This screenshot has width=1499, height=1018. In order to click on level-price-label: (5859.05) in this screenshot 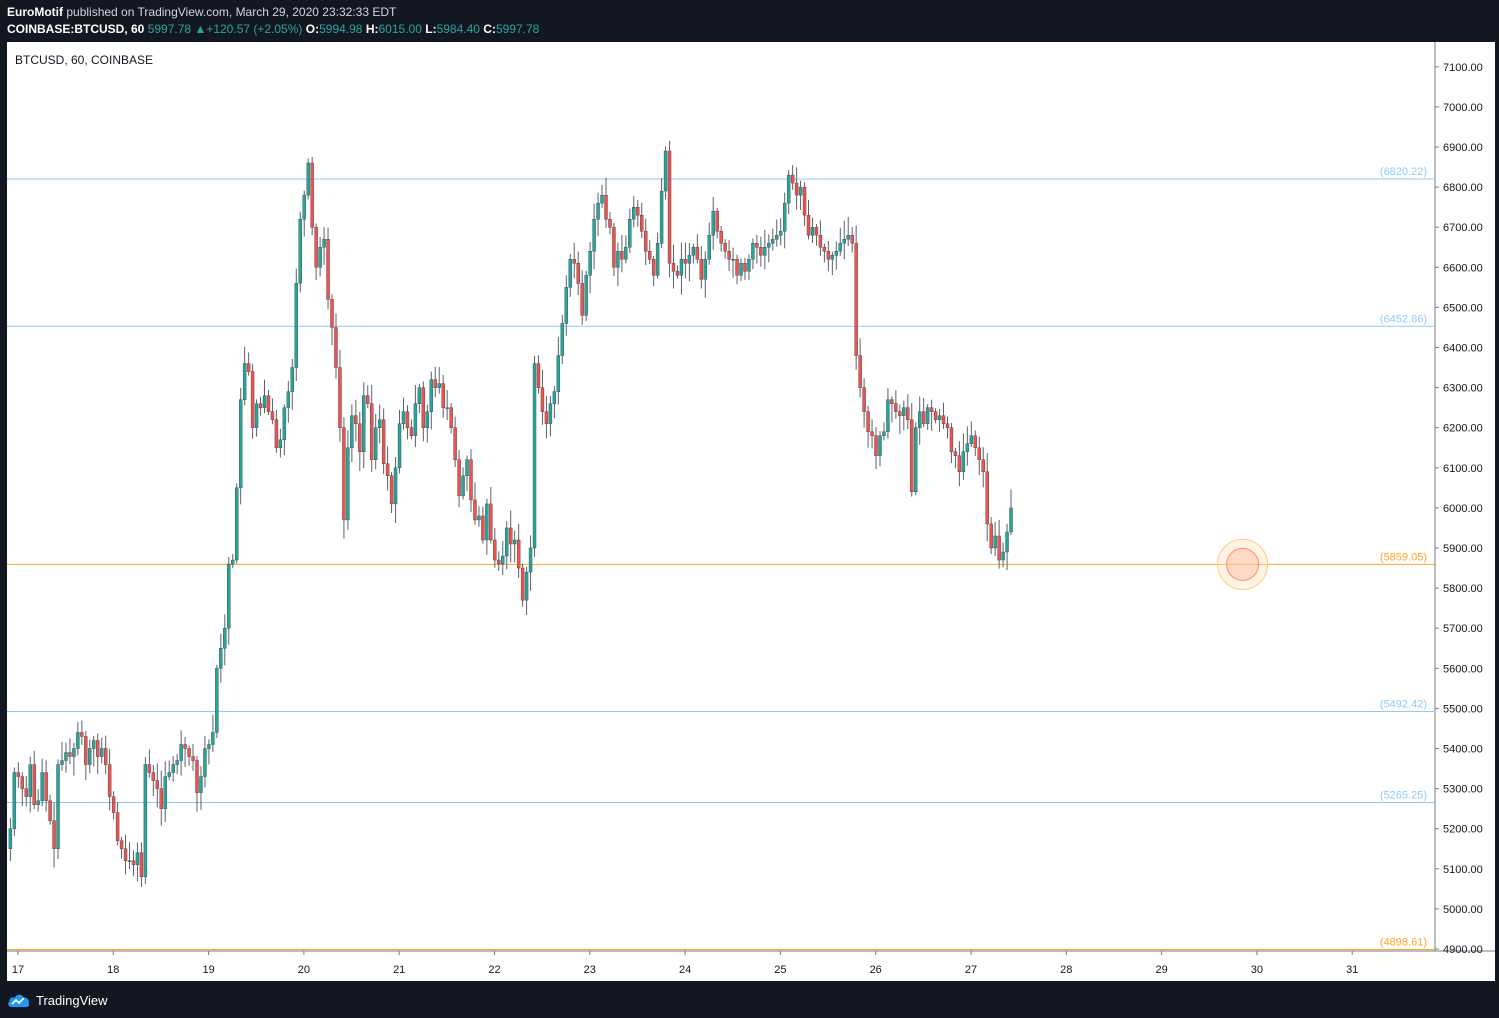, I will do `click(1403, 557)`.